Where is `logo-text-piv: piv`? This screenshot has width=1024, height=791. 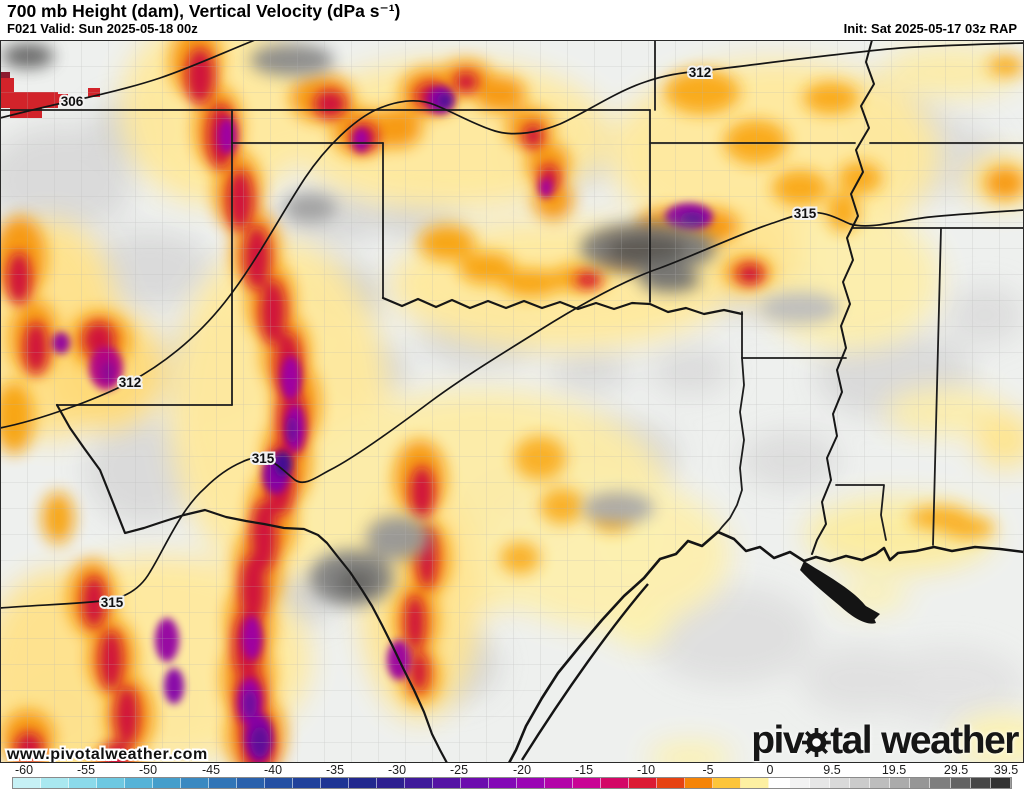
logo-text-piv: piv is located at coordinates (777, 740).